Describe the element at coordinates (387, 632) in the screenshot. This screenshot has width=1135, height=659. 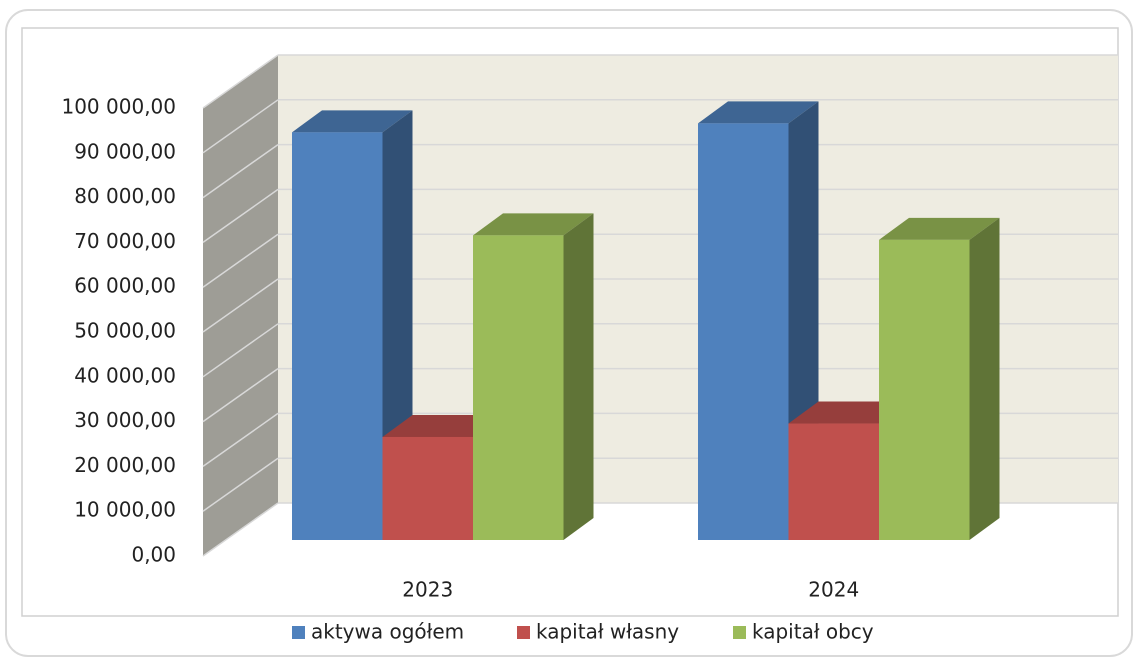
I see `legend-label: aktywa ogółem` at that location.